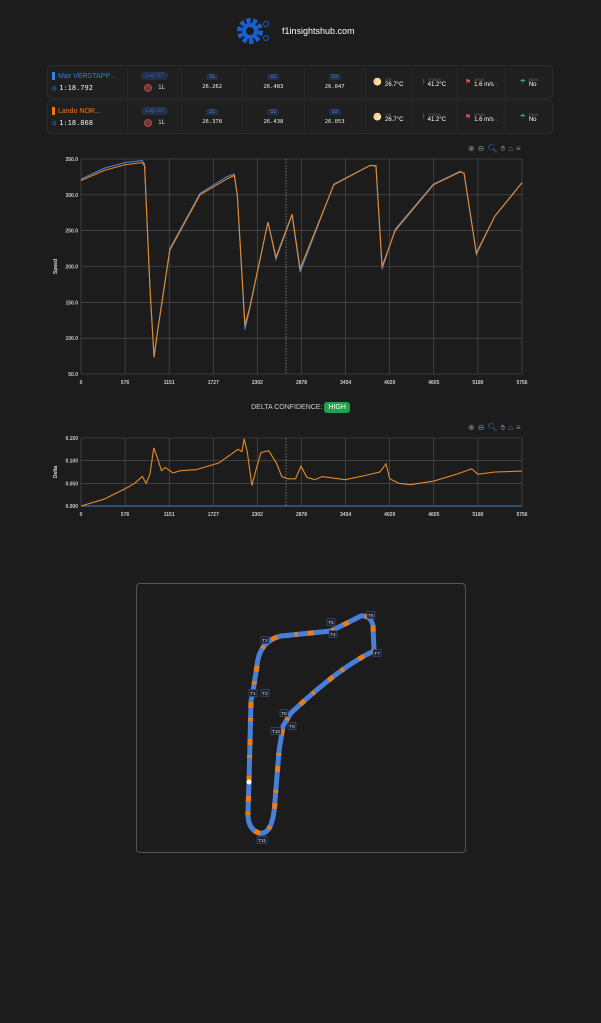 The image size is (601, 1023). What do you see at coordinates (212, 122) in the screenshot?
I see `sector-time: 26.378` at bounding box center [212, 122].